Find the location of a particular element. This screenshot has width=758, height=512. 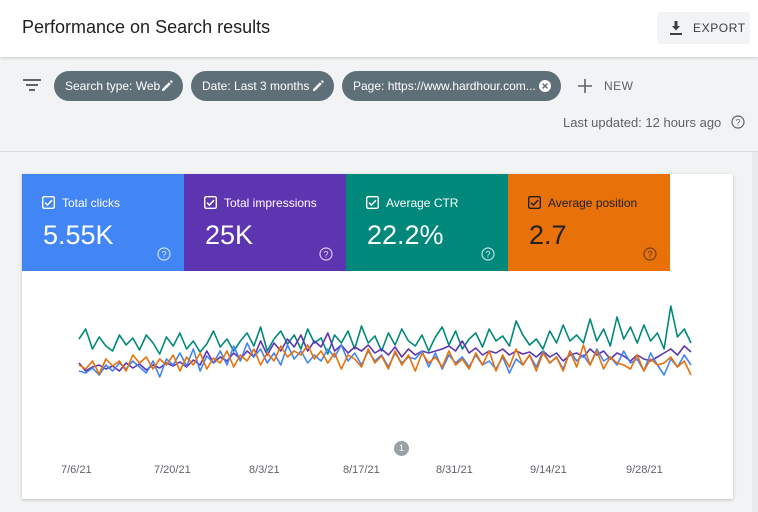

x-tick-label: 9/14/21 is located at coordinates (548, 470).